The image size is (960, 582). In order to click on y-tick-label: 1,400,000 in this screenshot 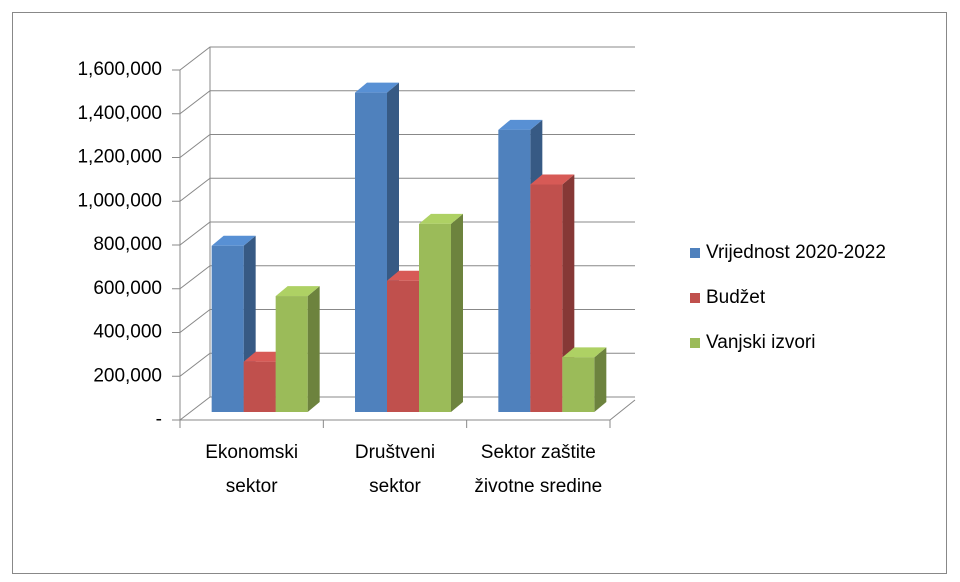, I will do `click(119, 113)`.